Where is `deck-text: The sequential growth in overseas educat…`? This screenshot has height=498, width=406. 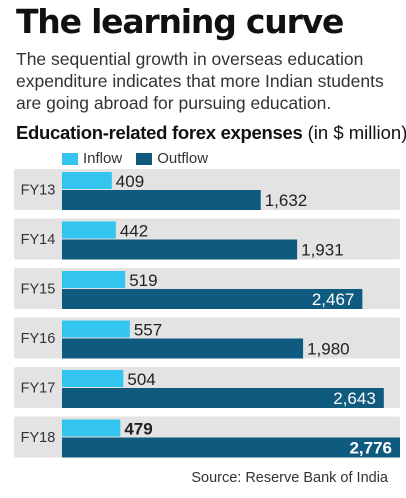
deck-text: The sequential growth in overseas educat… is located at coordinates (200, 81).